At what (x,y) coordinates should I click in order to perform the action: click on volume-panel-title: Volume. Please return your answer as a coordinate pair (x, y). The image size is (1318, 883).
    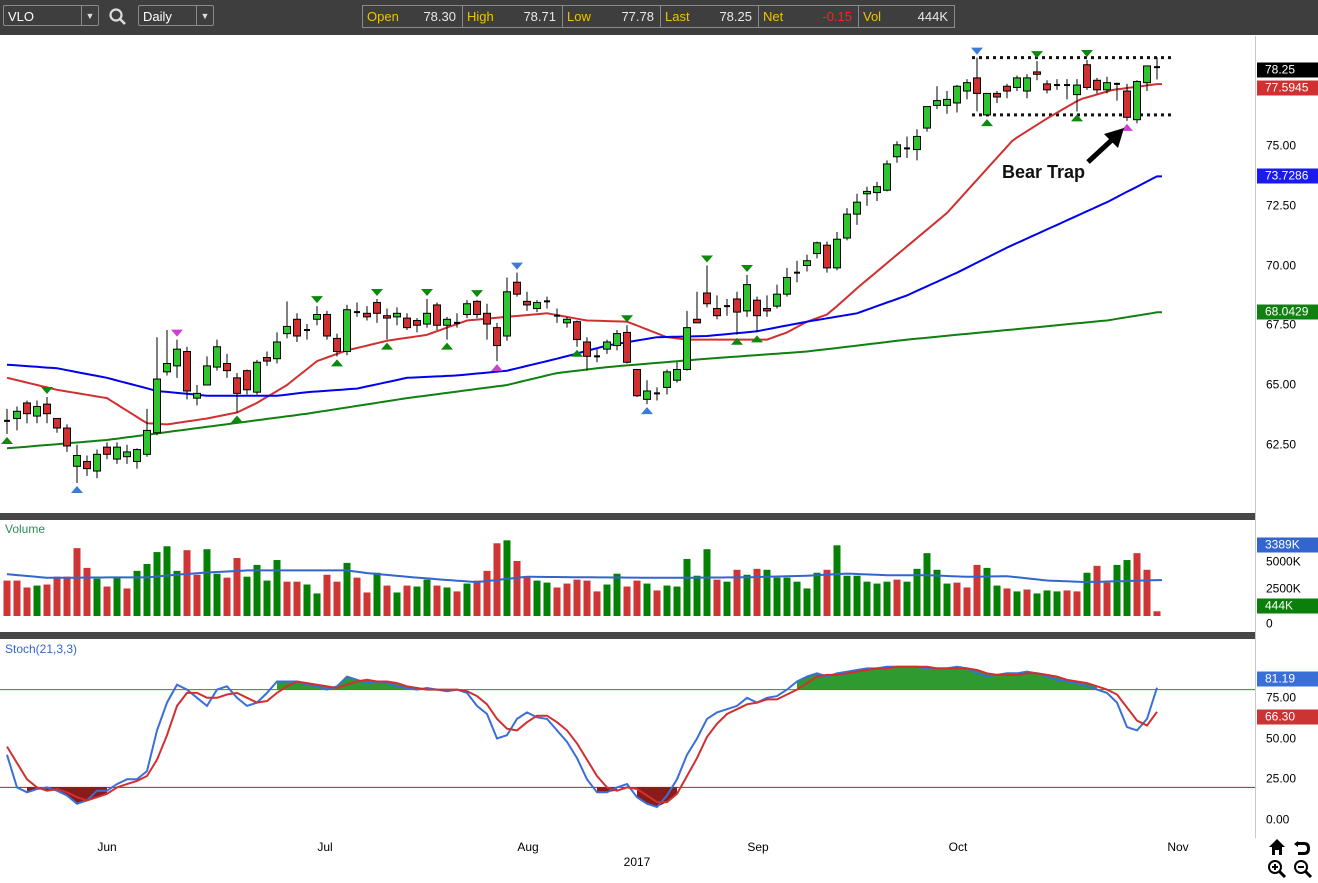
    Looking at the image, I should click on (25, 529).